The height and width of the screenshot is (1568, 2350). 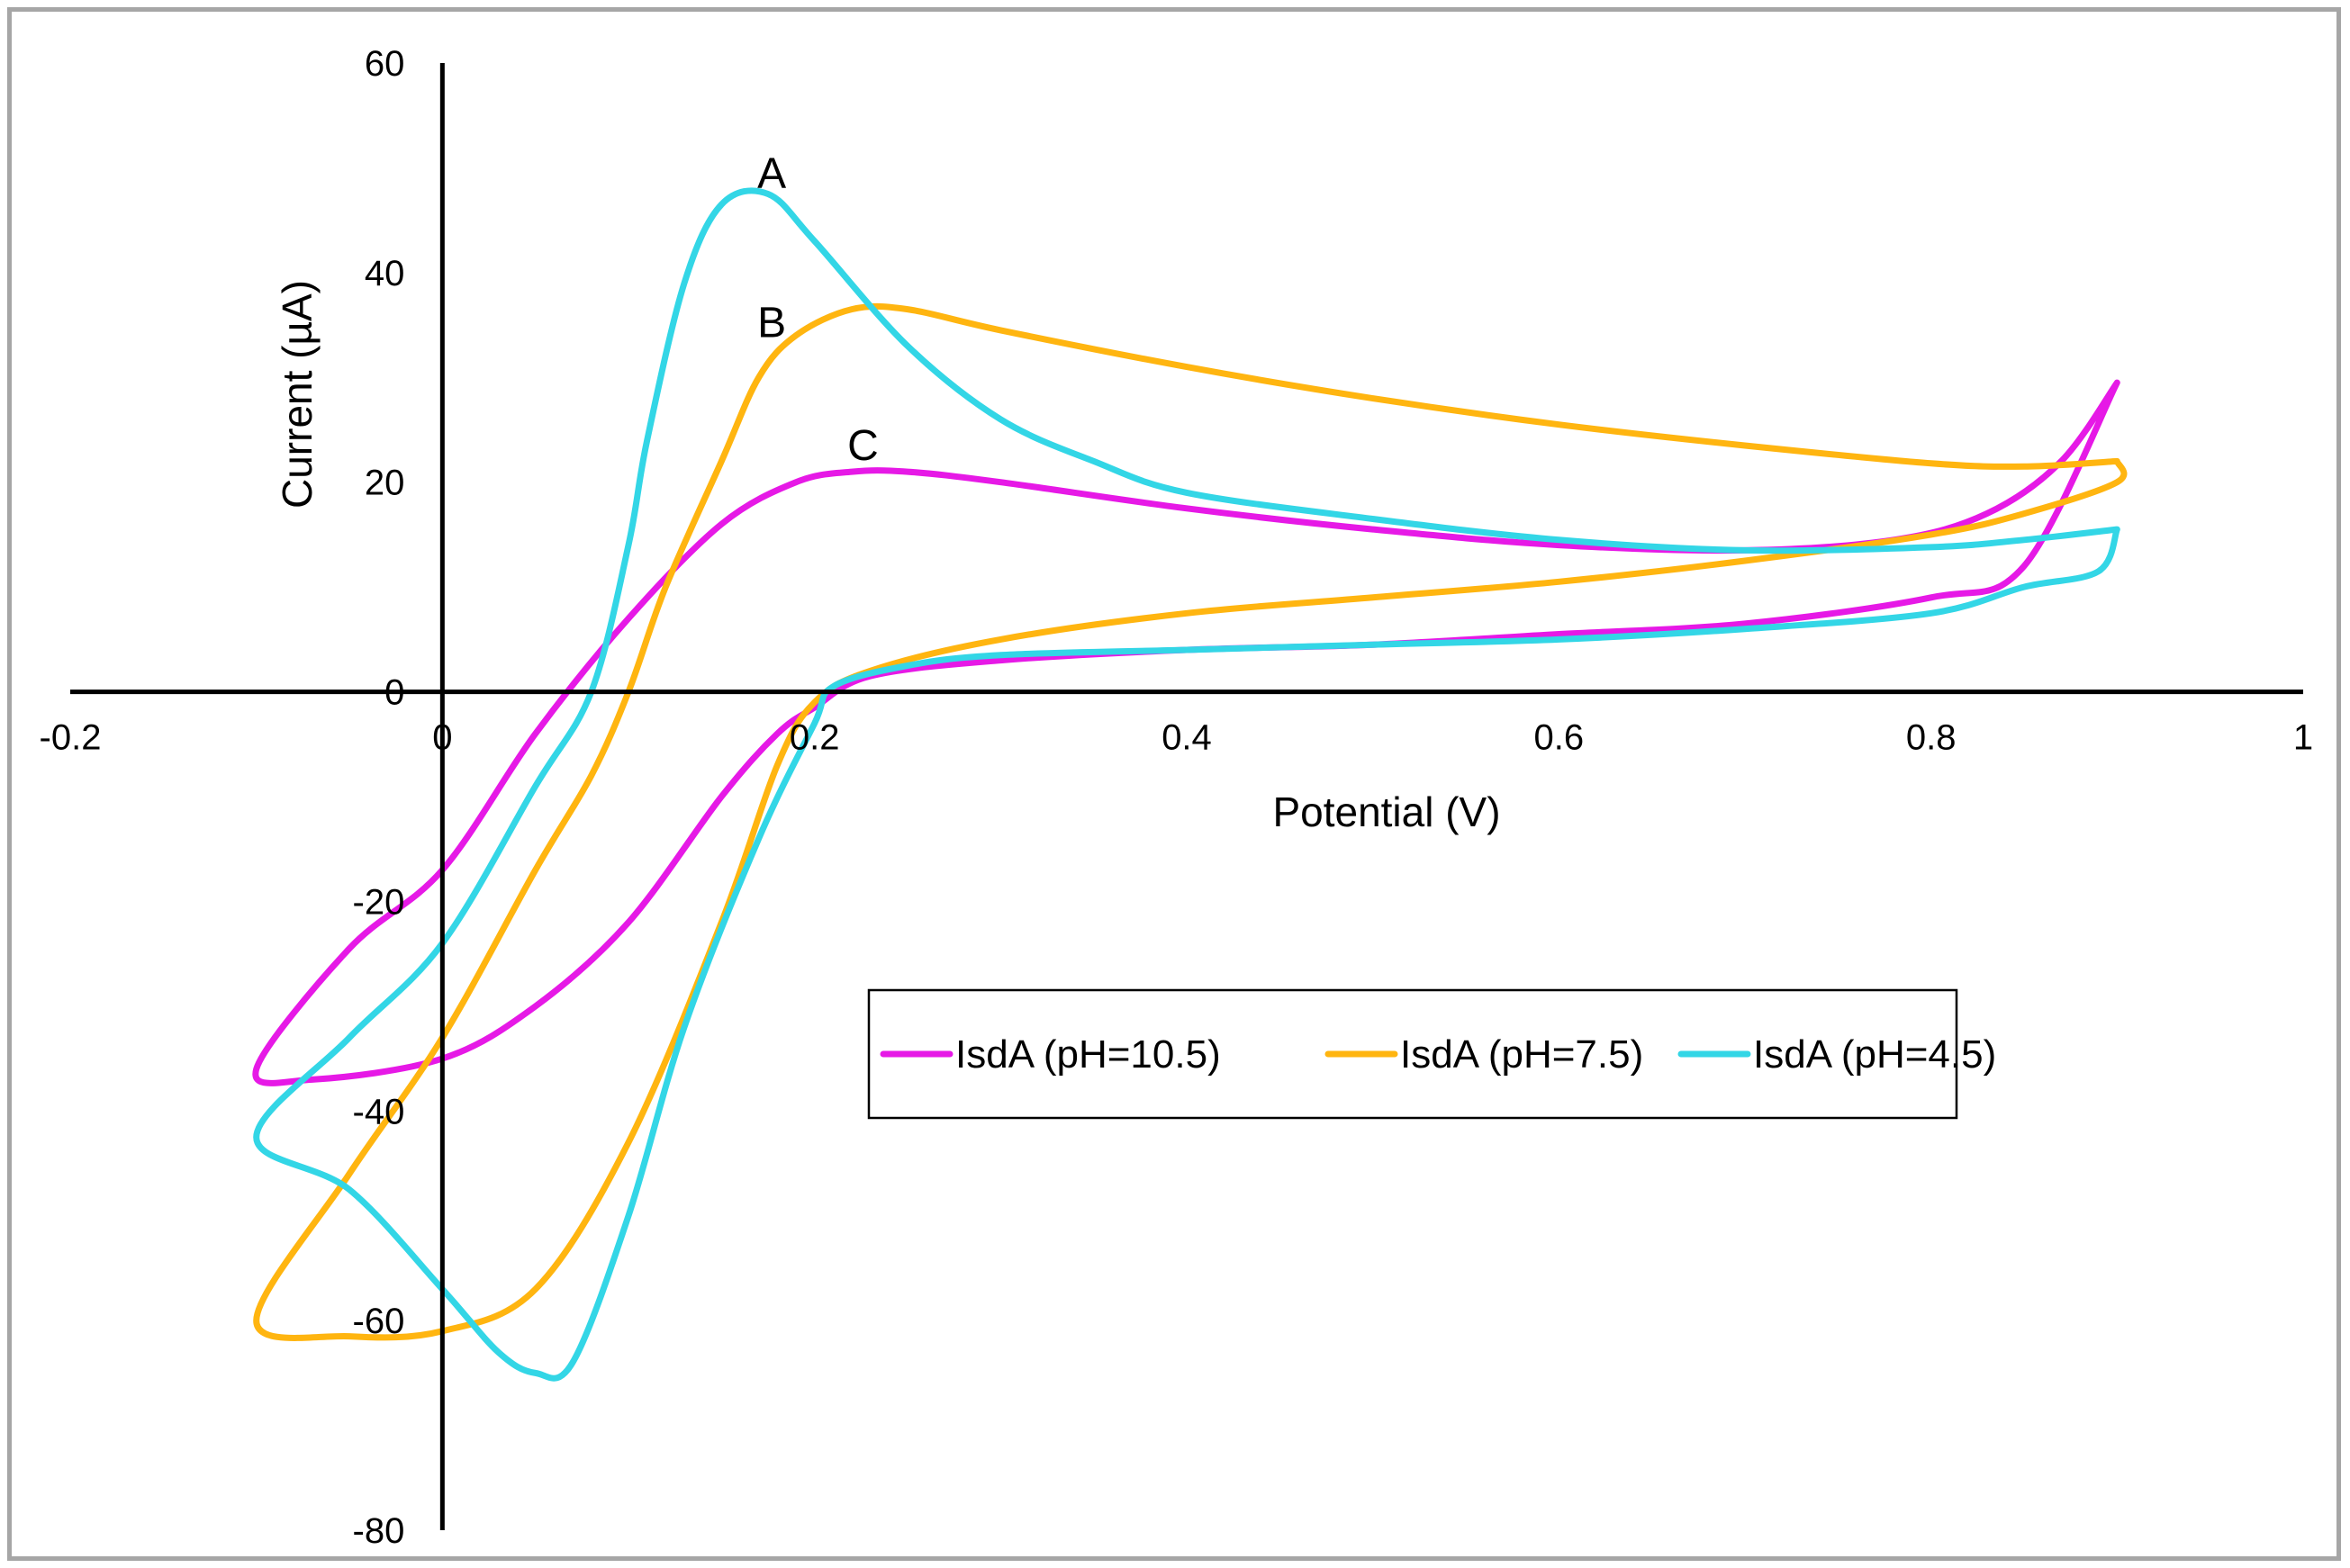 I want to click on peak-annotations: A B C, so click(x=818, y=310).